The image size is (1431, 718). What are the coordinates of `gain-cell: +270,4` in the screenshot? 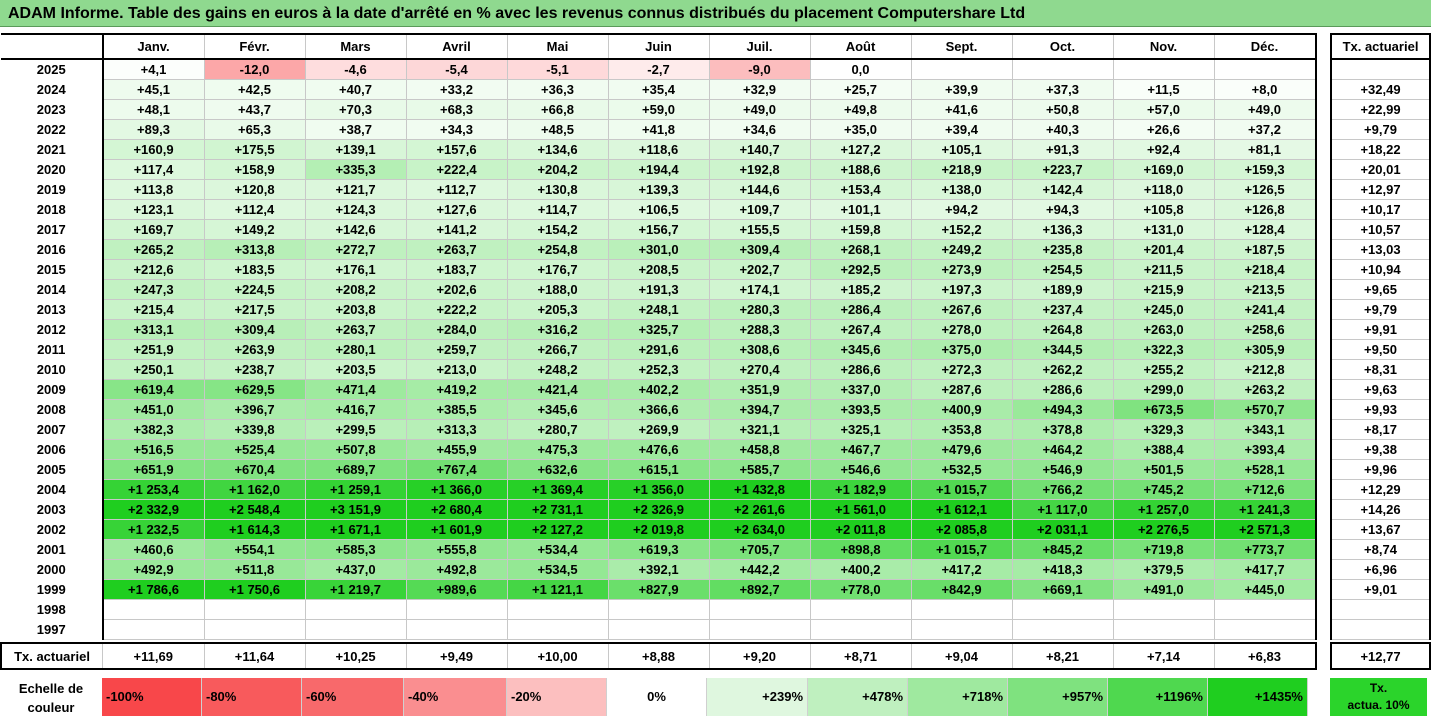 It's located at (759, 370).